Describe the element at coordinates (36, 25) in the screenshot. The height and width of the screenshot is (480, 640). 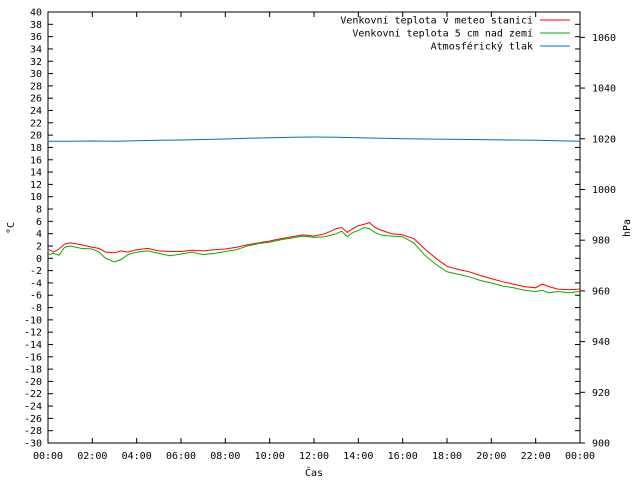
I see `y-tick-label: 38` at that location.